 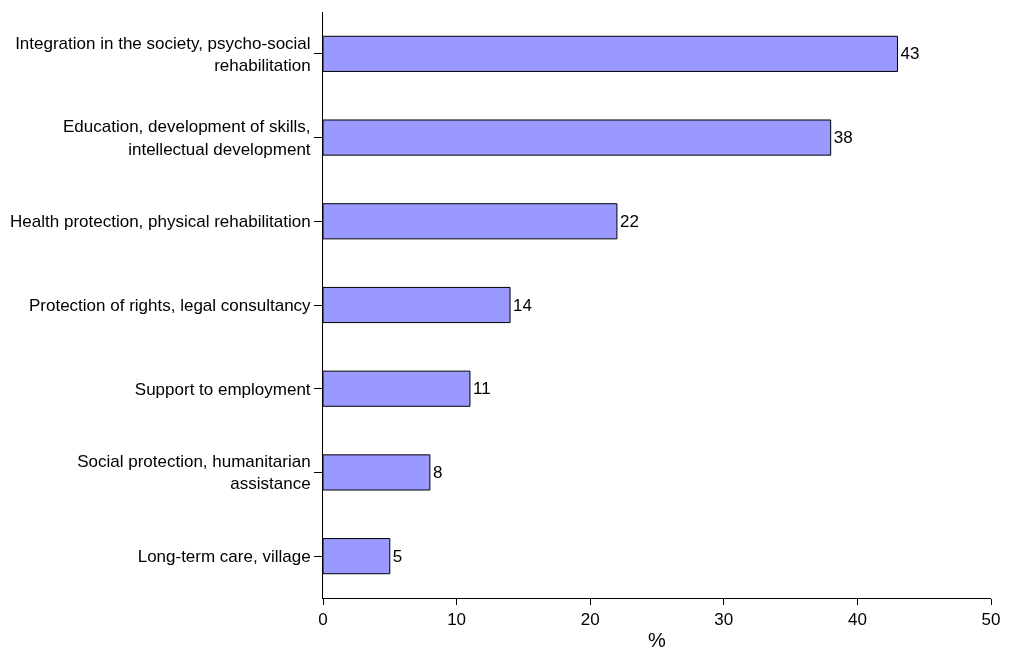 I want to click on x-tick-label: 10, so click(x=457, y=620).